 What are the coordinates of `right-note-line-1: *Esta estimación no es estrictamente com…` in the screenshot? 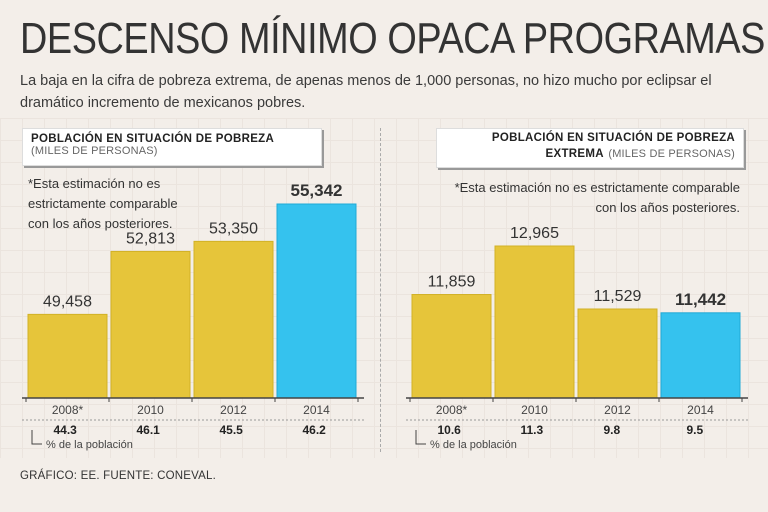 It's located at (597, 187).